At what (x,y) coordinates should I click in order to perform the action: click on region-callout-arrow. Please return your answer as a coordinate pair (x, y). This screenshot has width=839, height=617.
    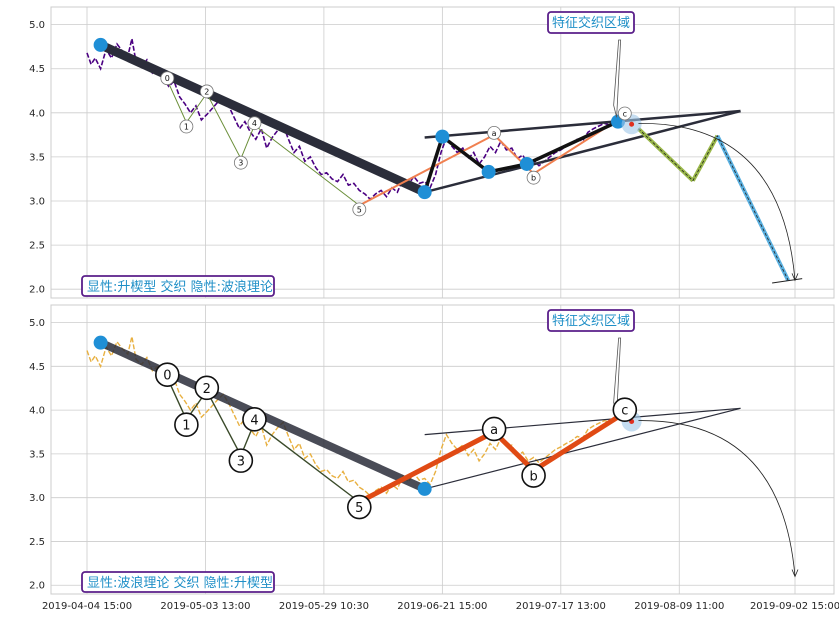
    Looking at the image, I should click on (617, 78).